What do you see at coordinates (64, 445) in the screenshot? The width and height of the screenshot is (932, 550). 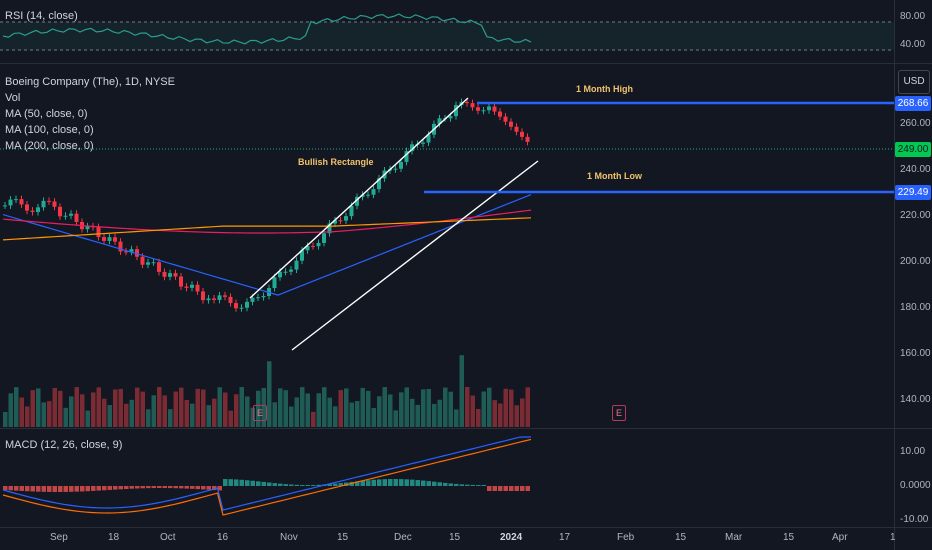 I see `macd-legend: MACD (12, 26, close, 9)` at bounding box center [64, 445].